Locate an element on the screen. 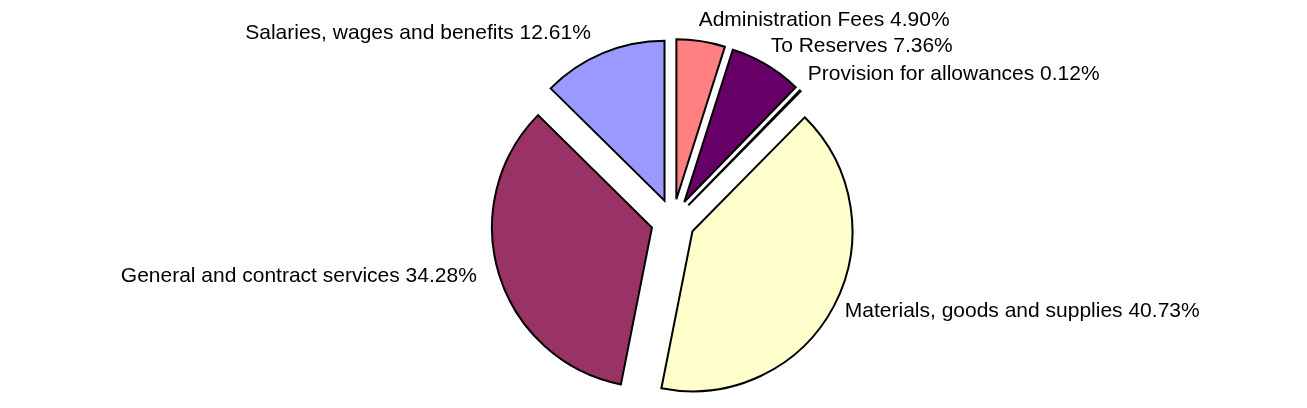 The image size is (1307, 408). slice-label: Salaries, wages and benefits 12.61% is located at coordinates (418, 31).